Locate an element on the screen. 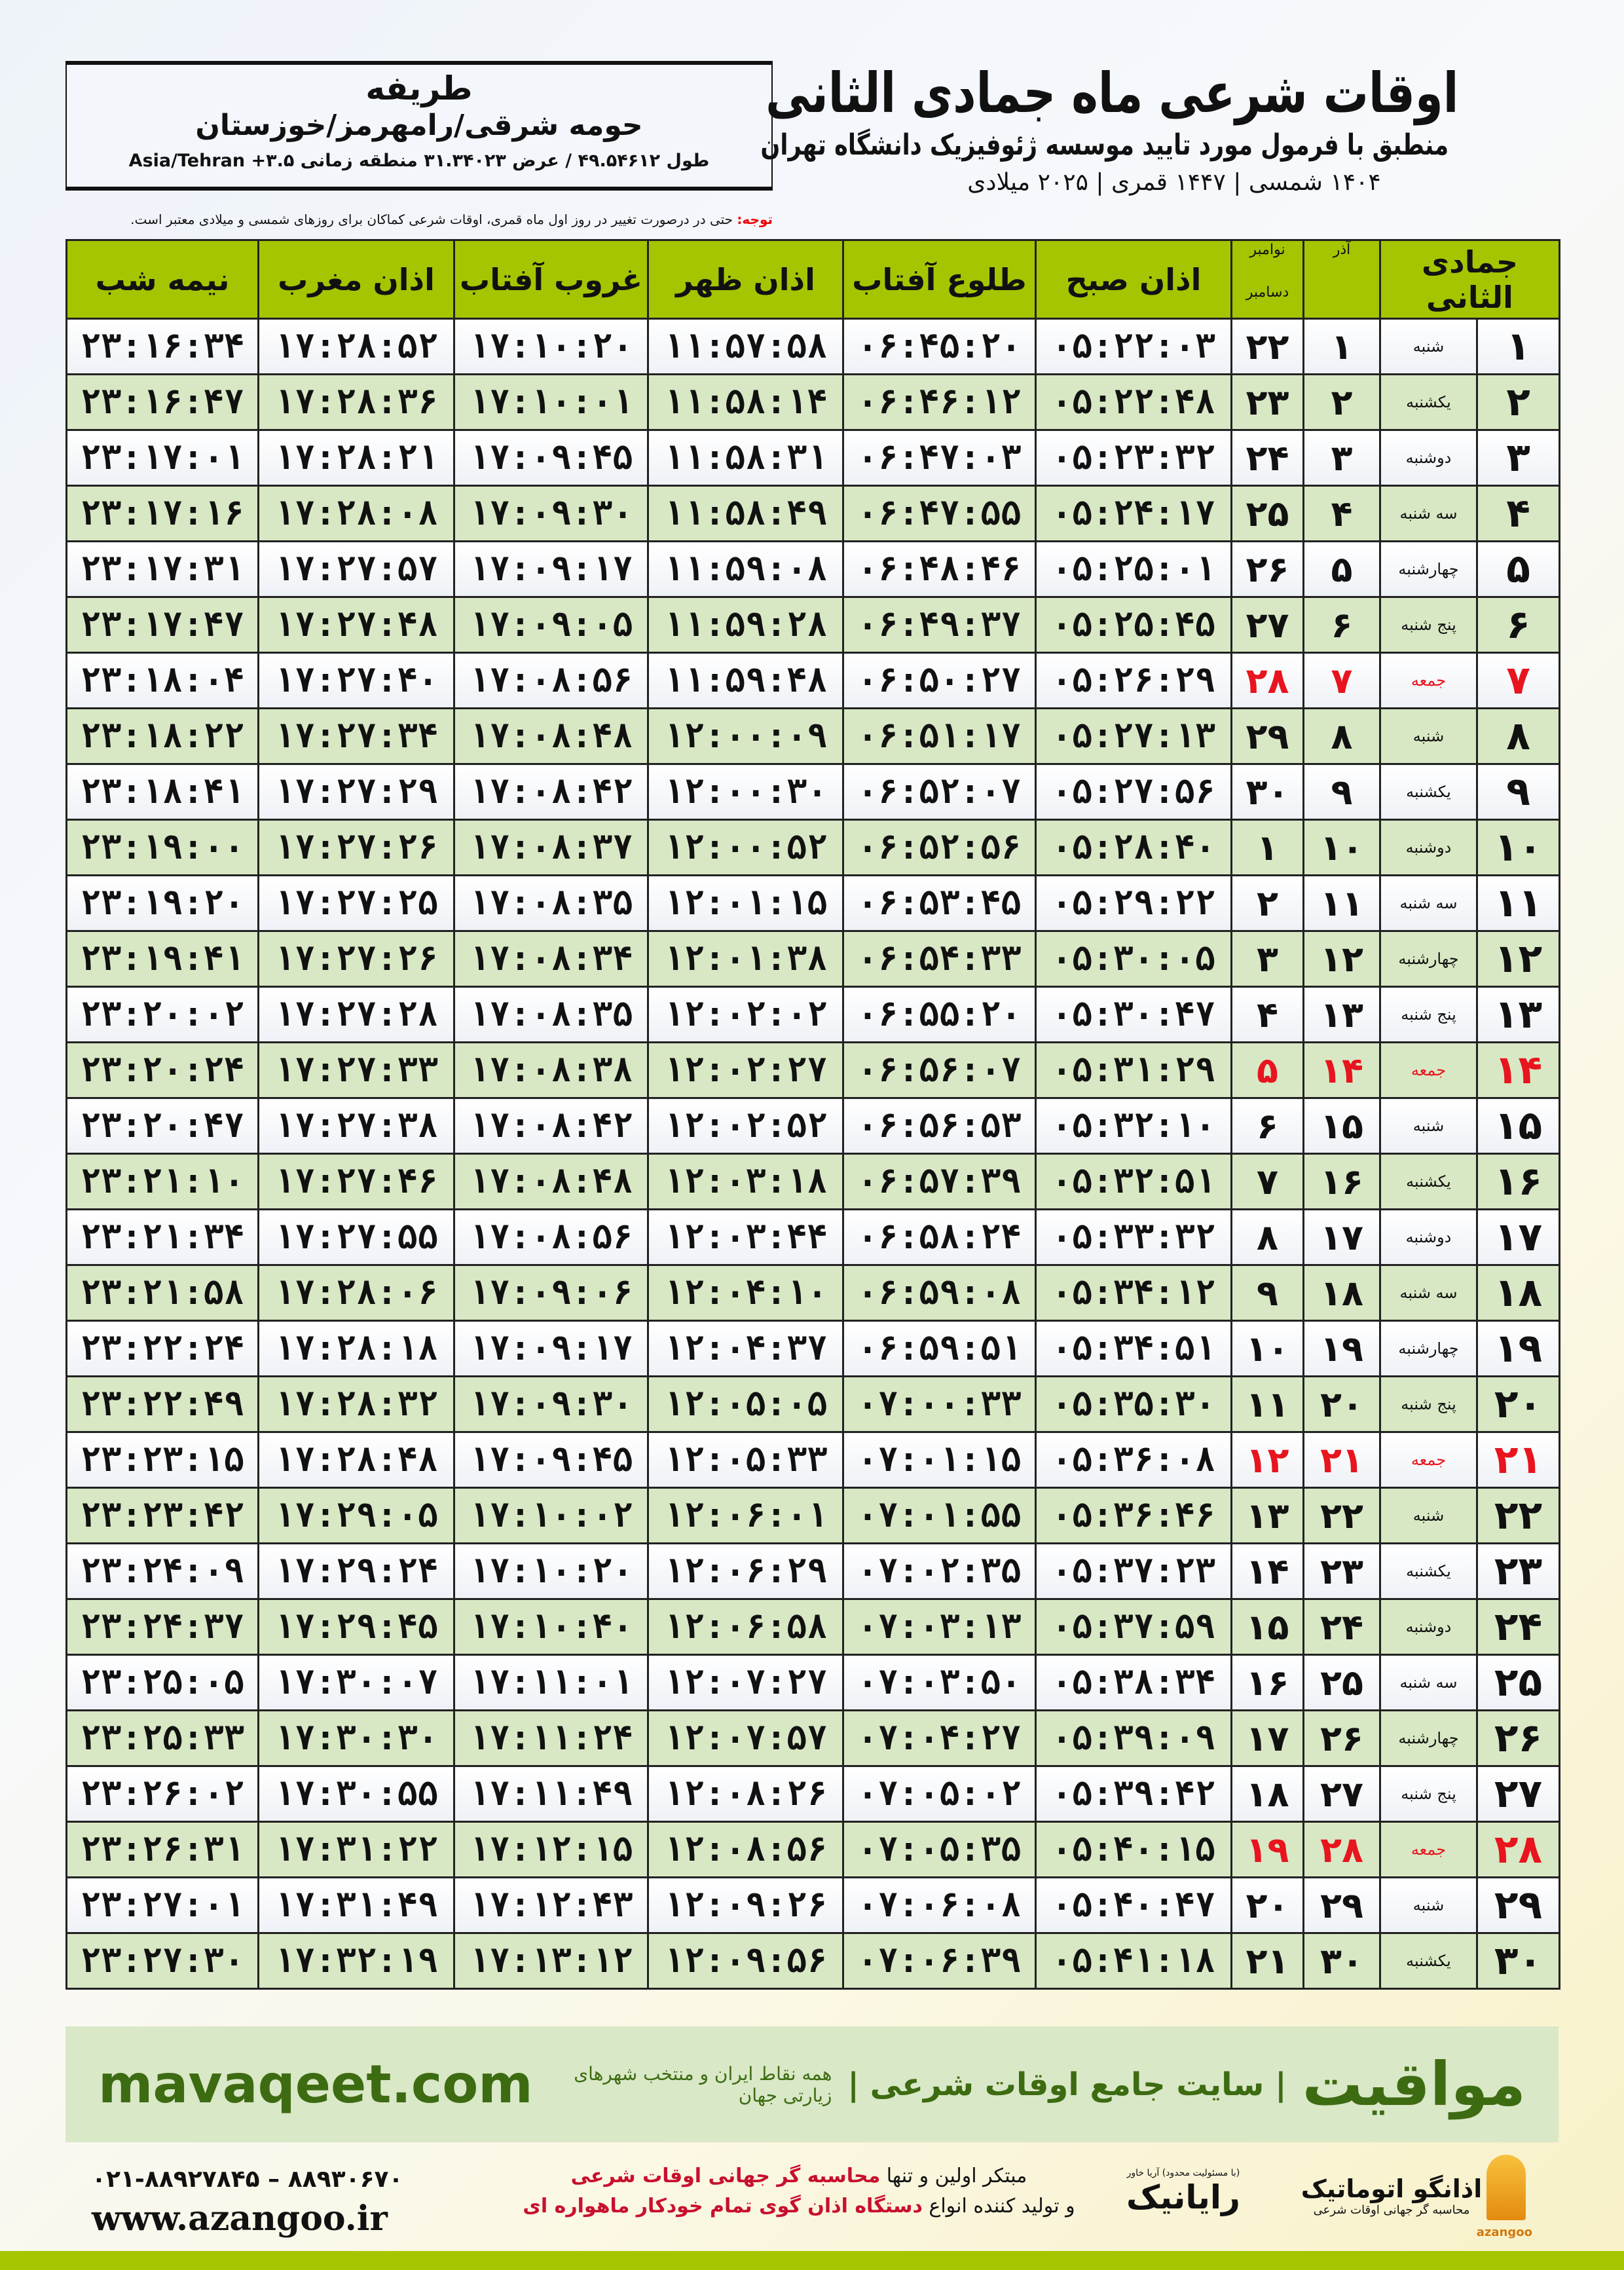 This screenshot has height=2270, width=1624. sunset-cell: ۱۷:۱۲:۱۵ is located at coordinates (551, 1849).